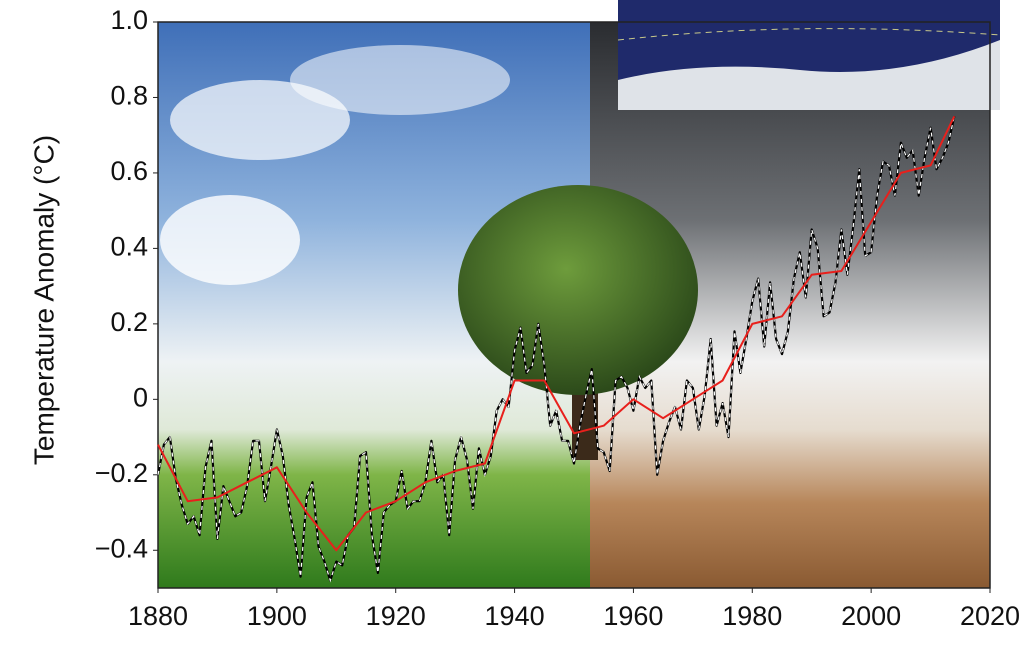 This screenshot has height=648, width=1035. Describe the element at coordinates (129, 322) in the screenshot. I see `y-tick-label: 0.2` at that location.